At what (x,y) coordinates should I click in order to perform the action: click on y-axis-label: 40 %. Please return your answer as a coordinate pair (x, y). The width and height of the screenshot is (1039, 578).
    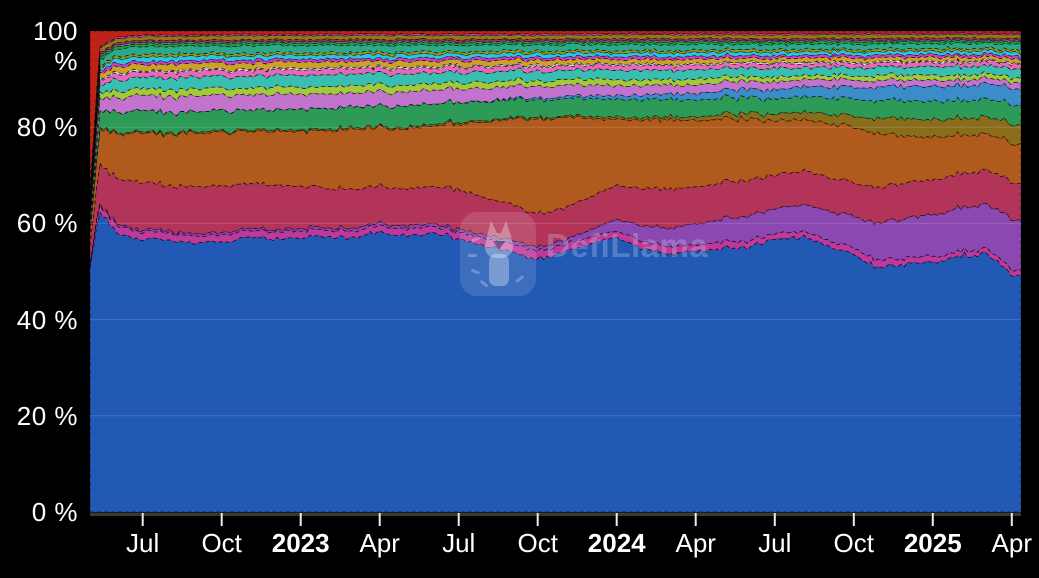
    Looking at the image, I should click on (47, 319).